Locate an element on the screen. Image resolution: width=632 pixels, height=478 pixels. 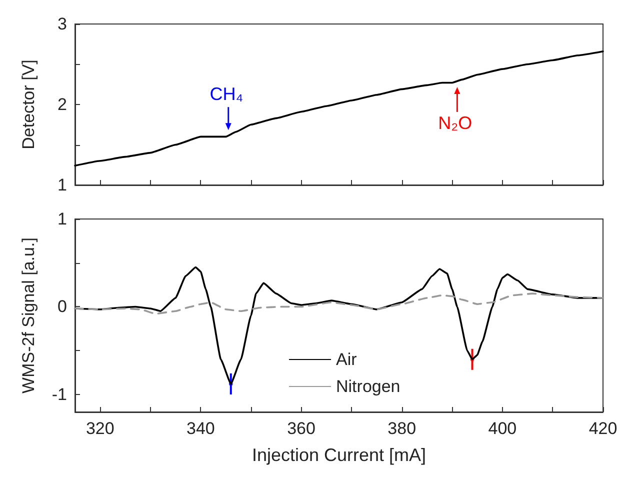
y-tick-label: 2 is located at coordinates (62, 104).